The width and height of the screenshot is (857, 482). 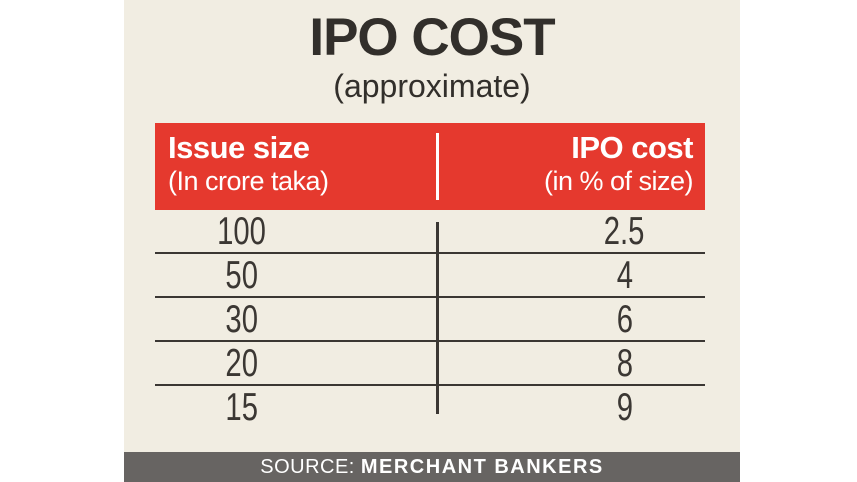 What do you see at coordinates (248, 180) in the screenshot?
I see `issue-size-unit: (In crore taka)` at bounding box center [248, 180].